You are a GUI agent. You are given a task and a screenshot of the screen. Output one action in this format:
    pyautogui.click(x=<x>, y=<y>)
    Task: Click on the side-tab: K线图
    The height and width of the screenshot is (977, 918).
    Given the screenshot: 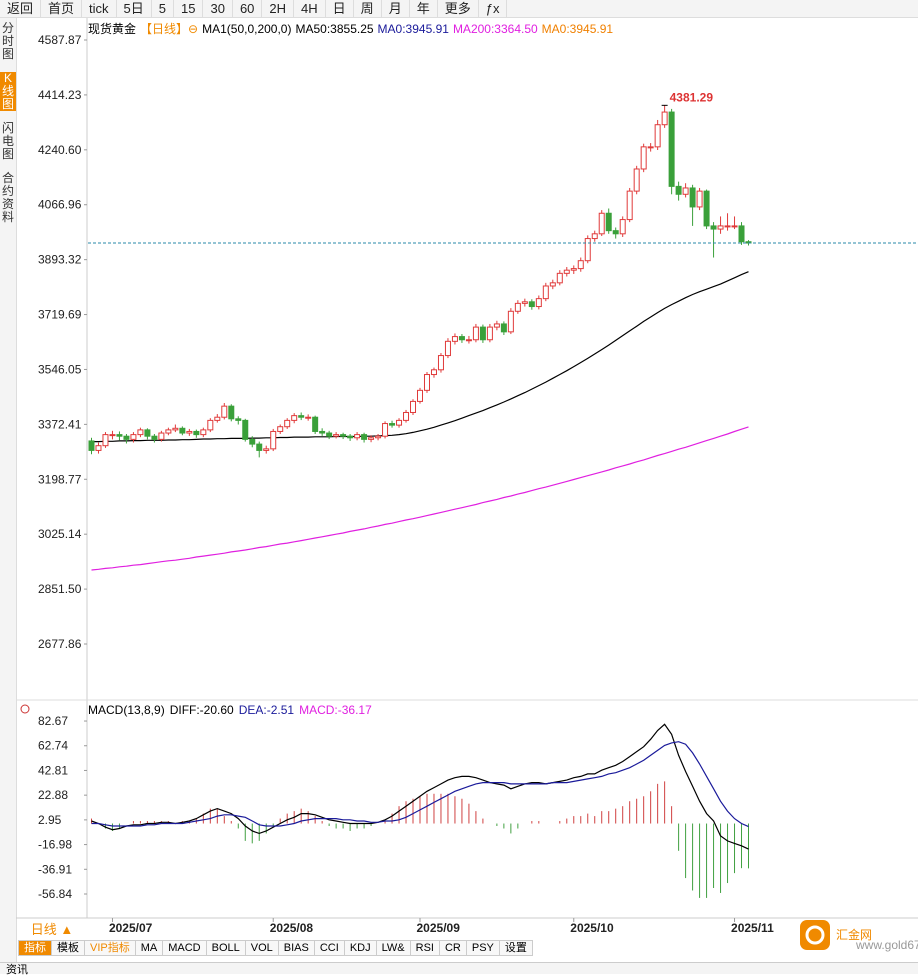 What is the action you would take?
    pyautogui.click(x=8, y=91)
    